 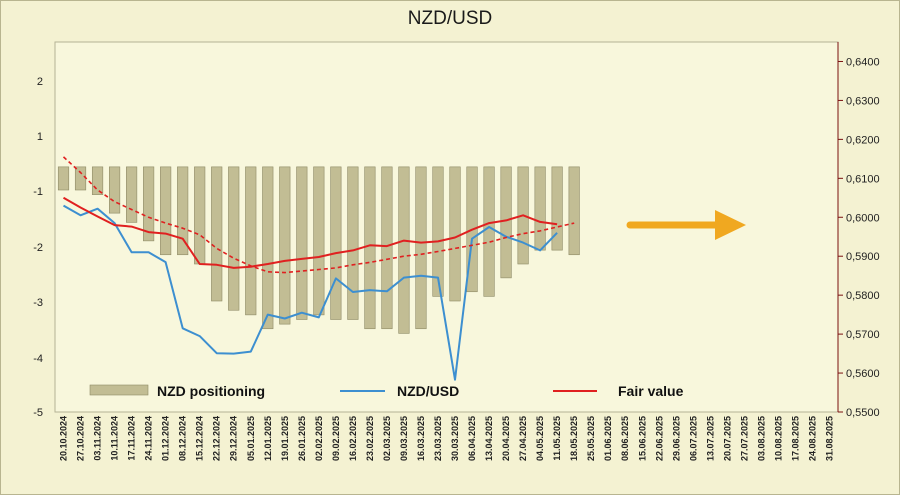 I want to click on x-tick-label: 13.04.2025, so click(x=489, y=438).